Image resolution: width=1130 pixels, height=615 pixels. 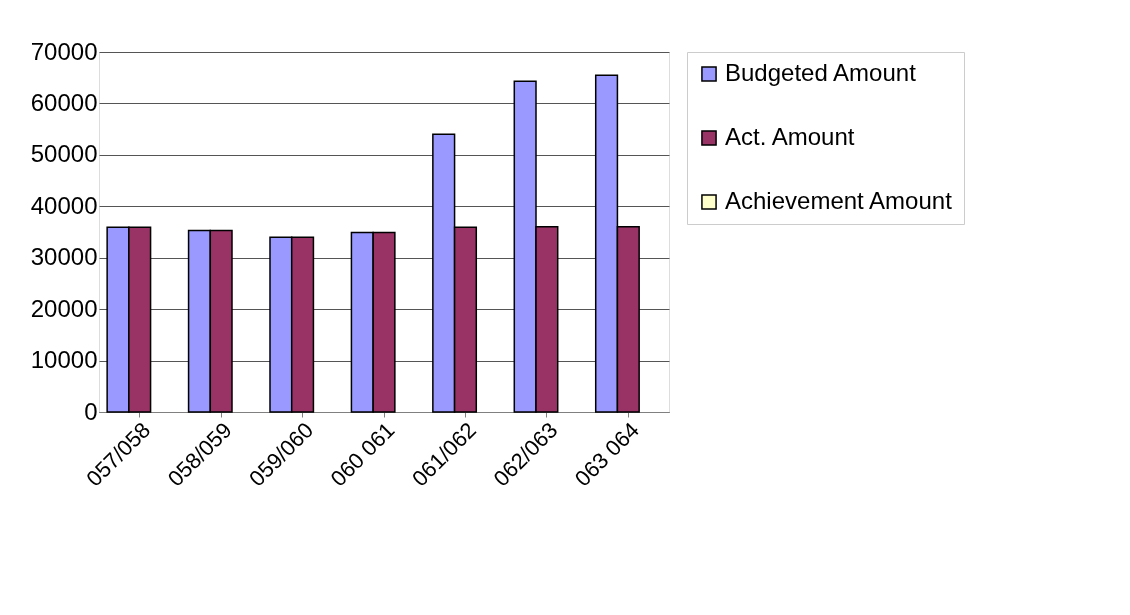 I want to click on y-tick-label: 50000, so click(x=64, y=154).